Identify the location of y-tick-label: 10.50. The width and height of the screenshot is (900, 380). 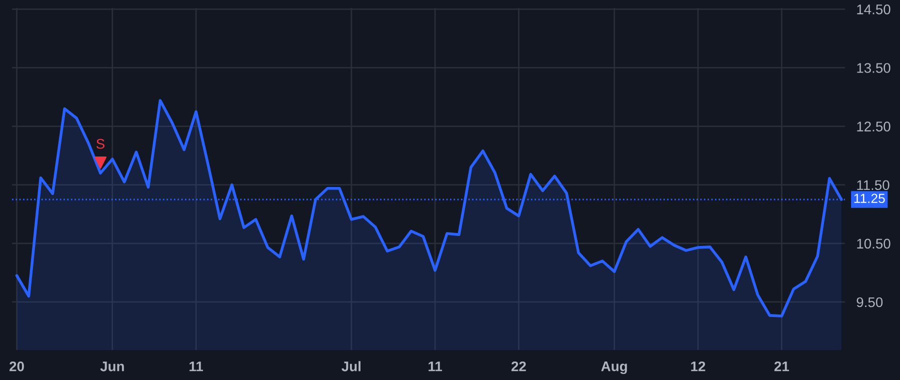
(873, 243).